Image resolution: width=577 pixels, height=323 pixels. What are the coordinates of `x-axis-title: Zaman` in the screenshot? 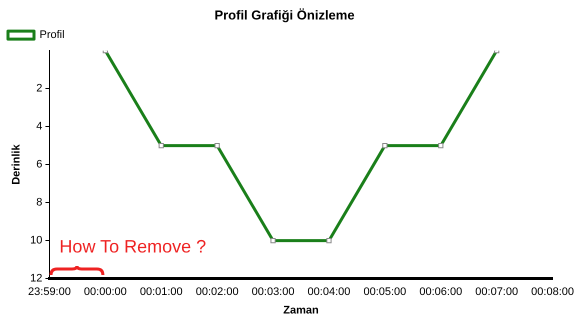 It's located at (301, 310).